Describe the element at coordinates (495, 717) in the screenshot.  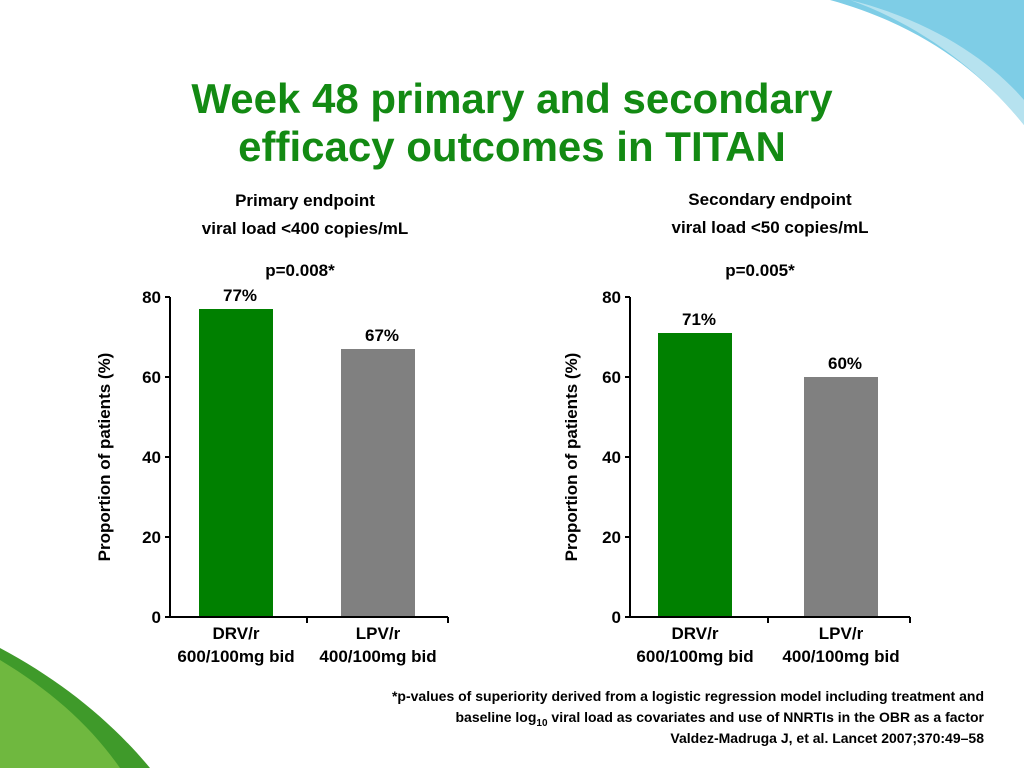
I see `footnote-text: baseline log` at that location.